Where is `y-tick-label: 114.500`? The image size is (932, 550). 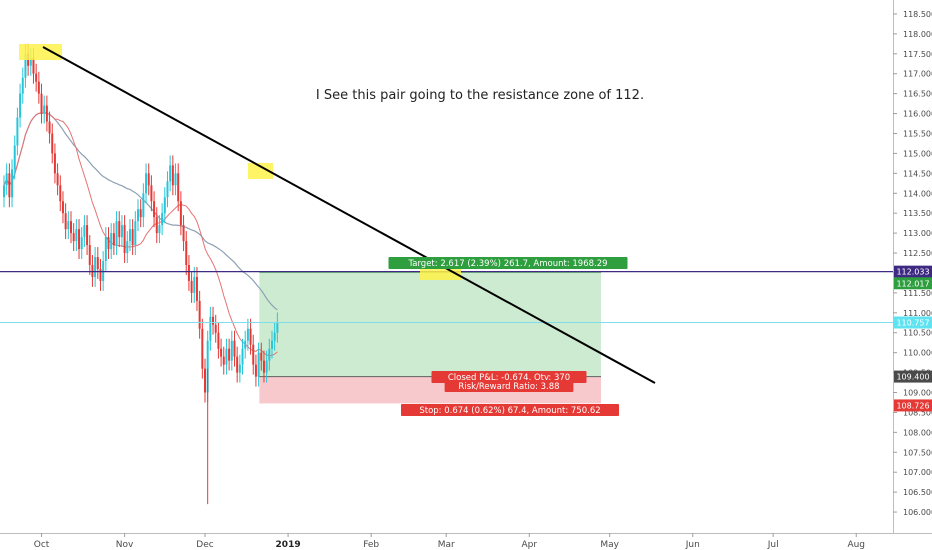 y-tick-label: 114.500 is located at coordinates (917, 173).